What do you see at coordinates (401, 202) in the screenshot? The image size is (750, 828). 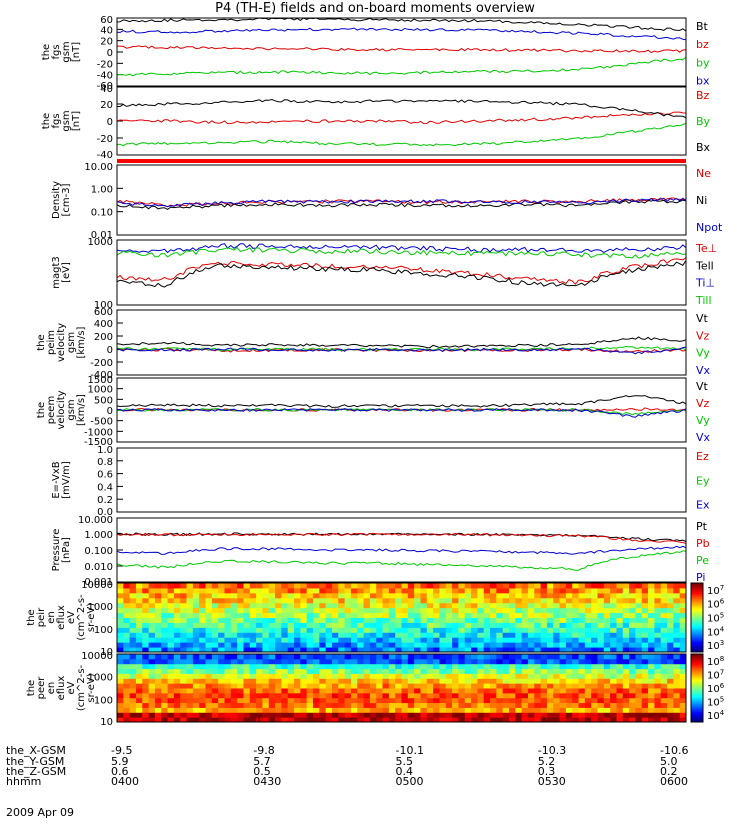 I see `series-line-Npot` at bounding box center [401, 202].